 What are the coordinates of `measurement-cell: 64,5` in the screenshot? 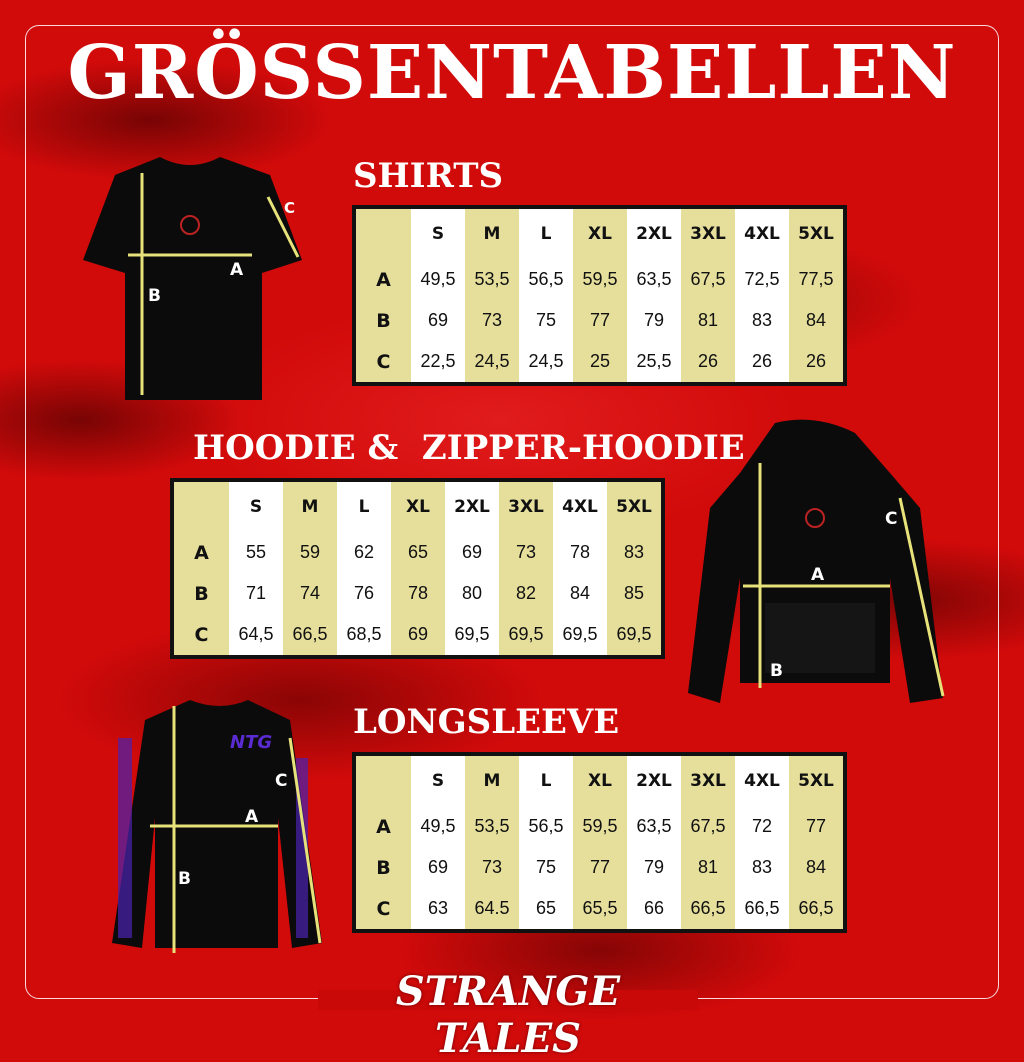 It's located at (256, 635).